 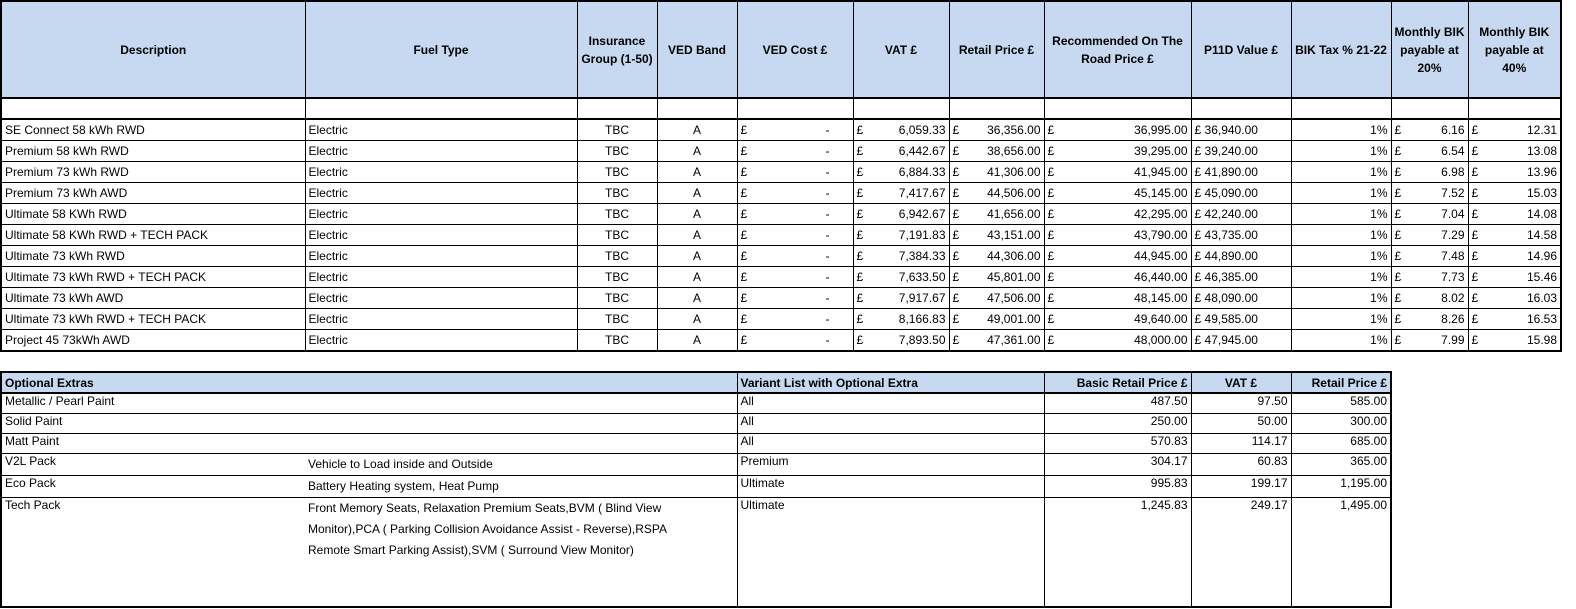 What do you see at coordinates (441, 49) in the screenshot?
I see `column-header: Fuel Type` at bounding box center [441, 49].